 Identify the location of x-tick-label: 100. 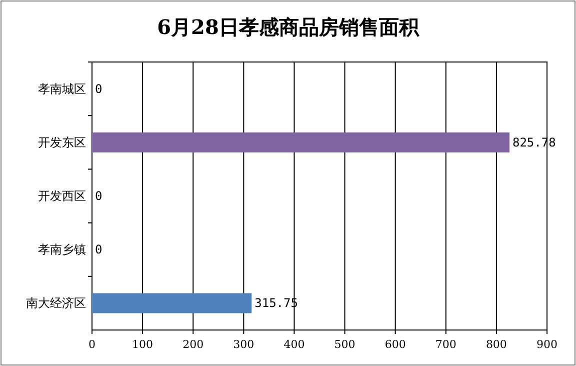
(143, 344).